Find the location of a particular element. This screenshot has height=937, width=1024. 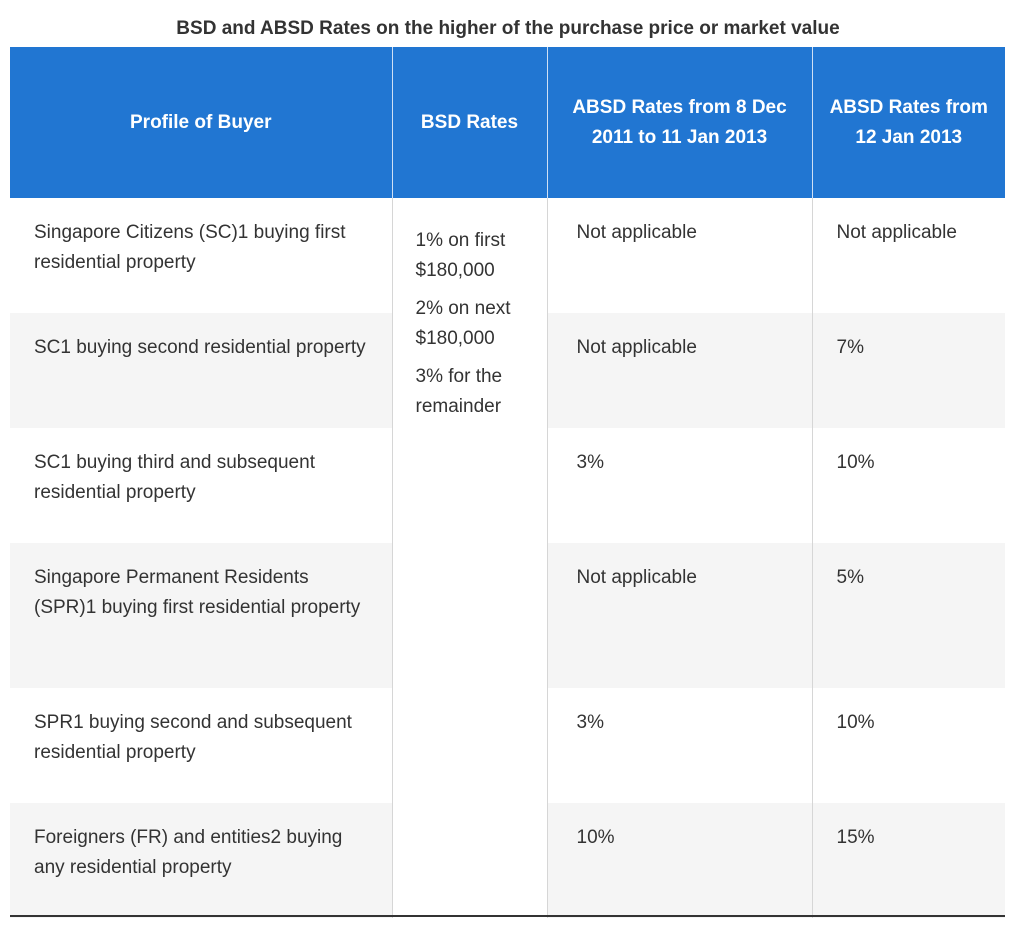

header-absd-2013: ABSD Rates from 12 Jan 2013 is located at coordinates (908, 122).